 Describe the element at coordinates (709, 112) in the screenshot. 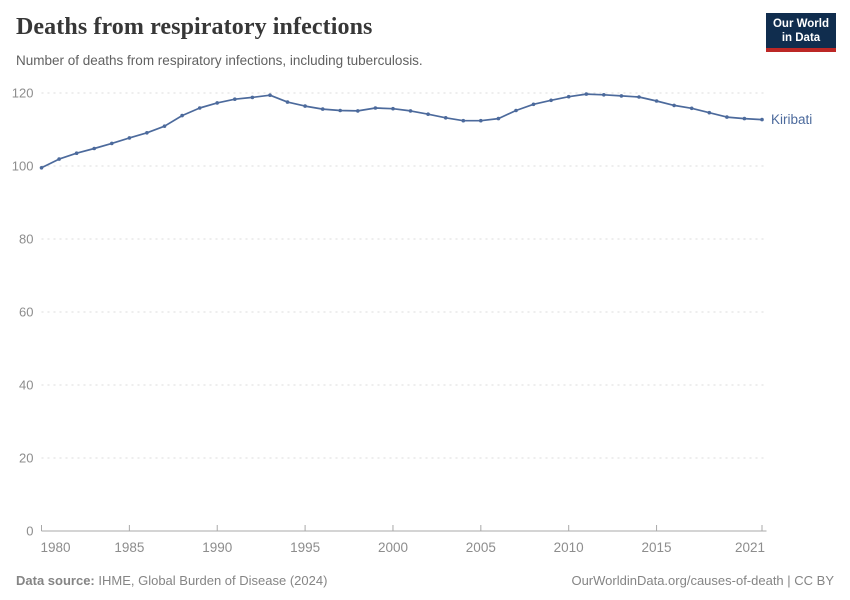

I see `data-point-2018` at that location.